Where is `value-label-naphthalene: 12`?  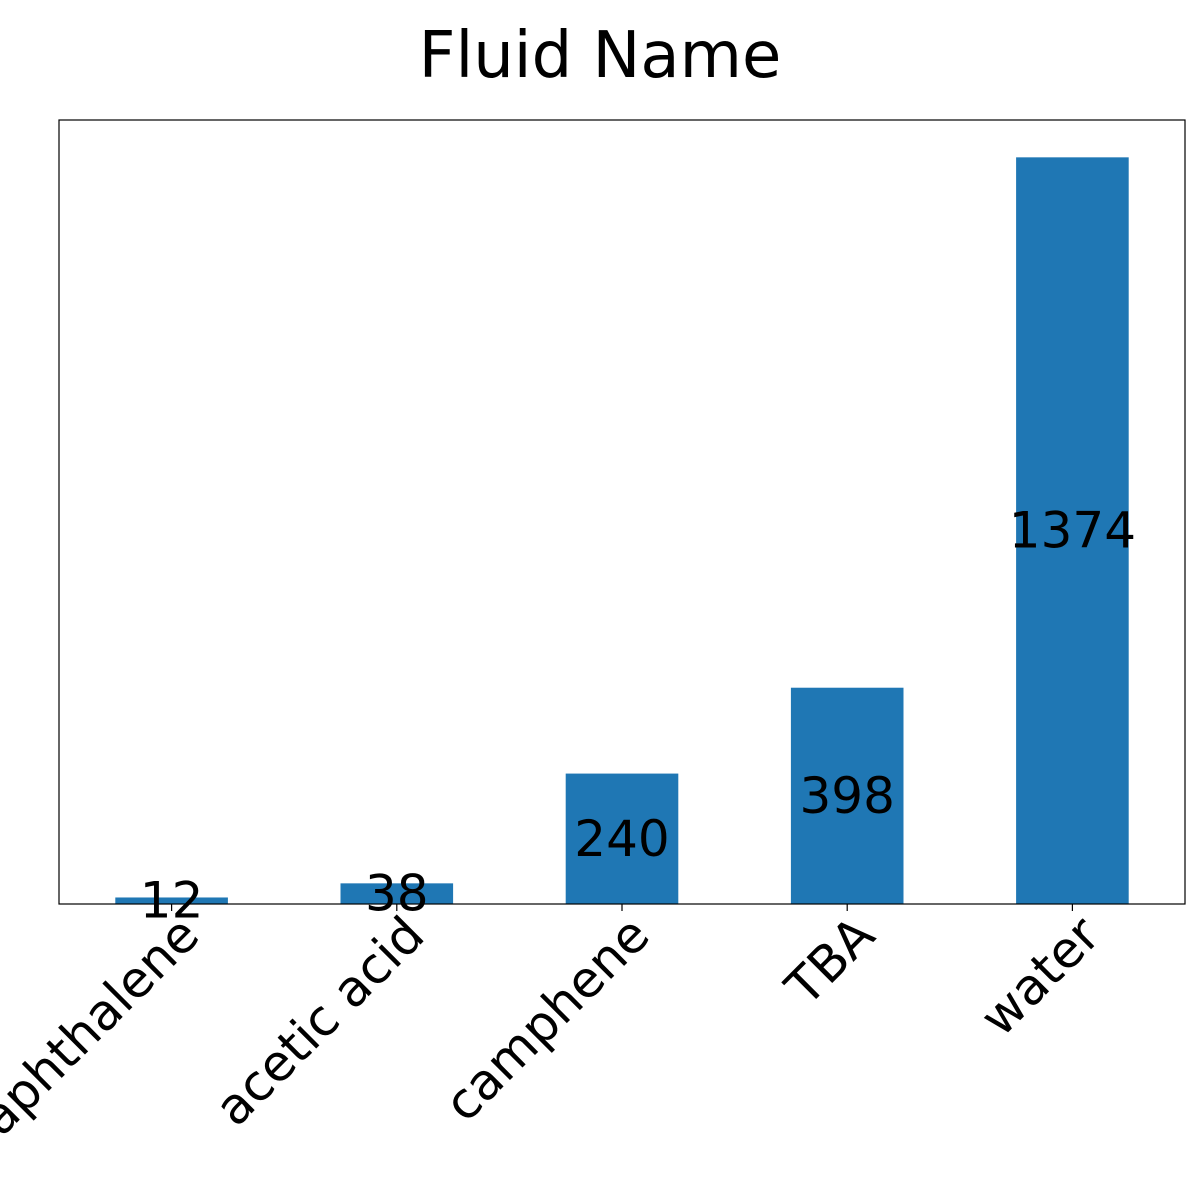 value-label-naphthalene: 12 is located at coordinates (172, 901).